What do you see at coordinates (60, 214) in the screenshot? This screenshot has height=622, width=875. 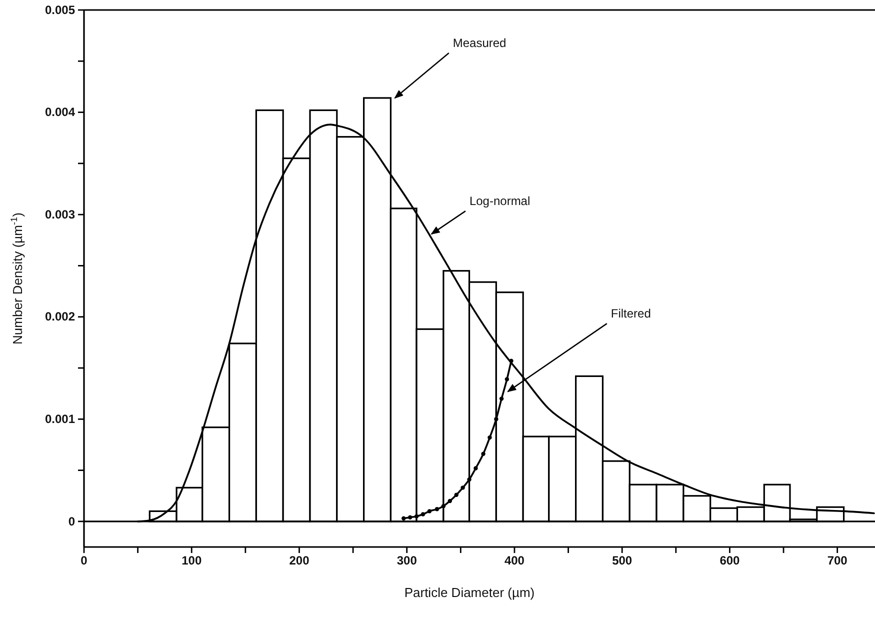 I see `y-tick-label: 0.003` at bounding box center [60, 214].